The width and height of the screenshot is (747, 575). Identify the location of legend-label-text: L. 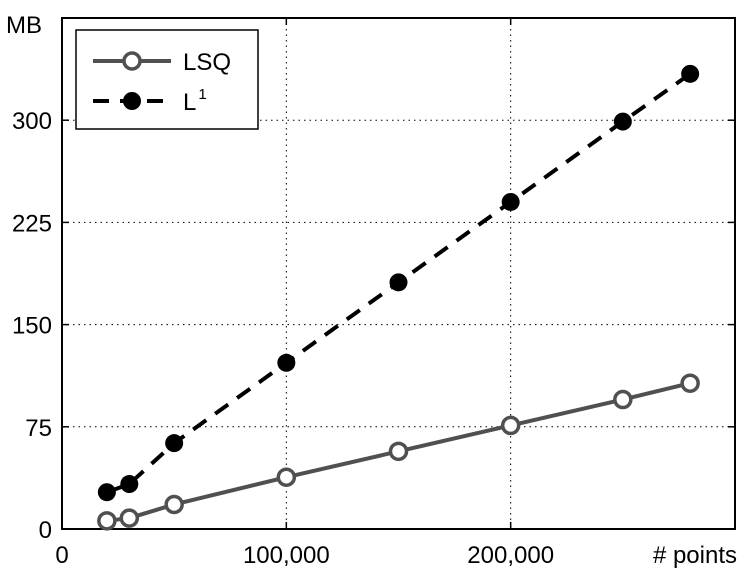
(189, 102).